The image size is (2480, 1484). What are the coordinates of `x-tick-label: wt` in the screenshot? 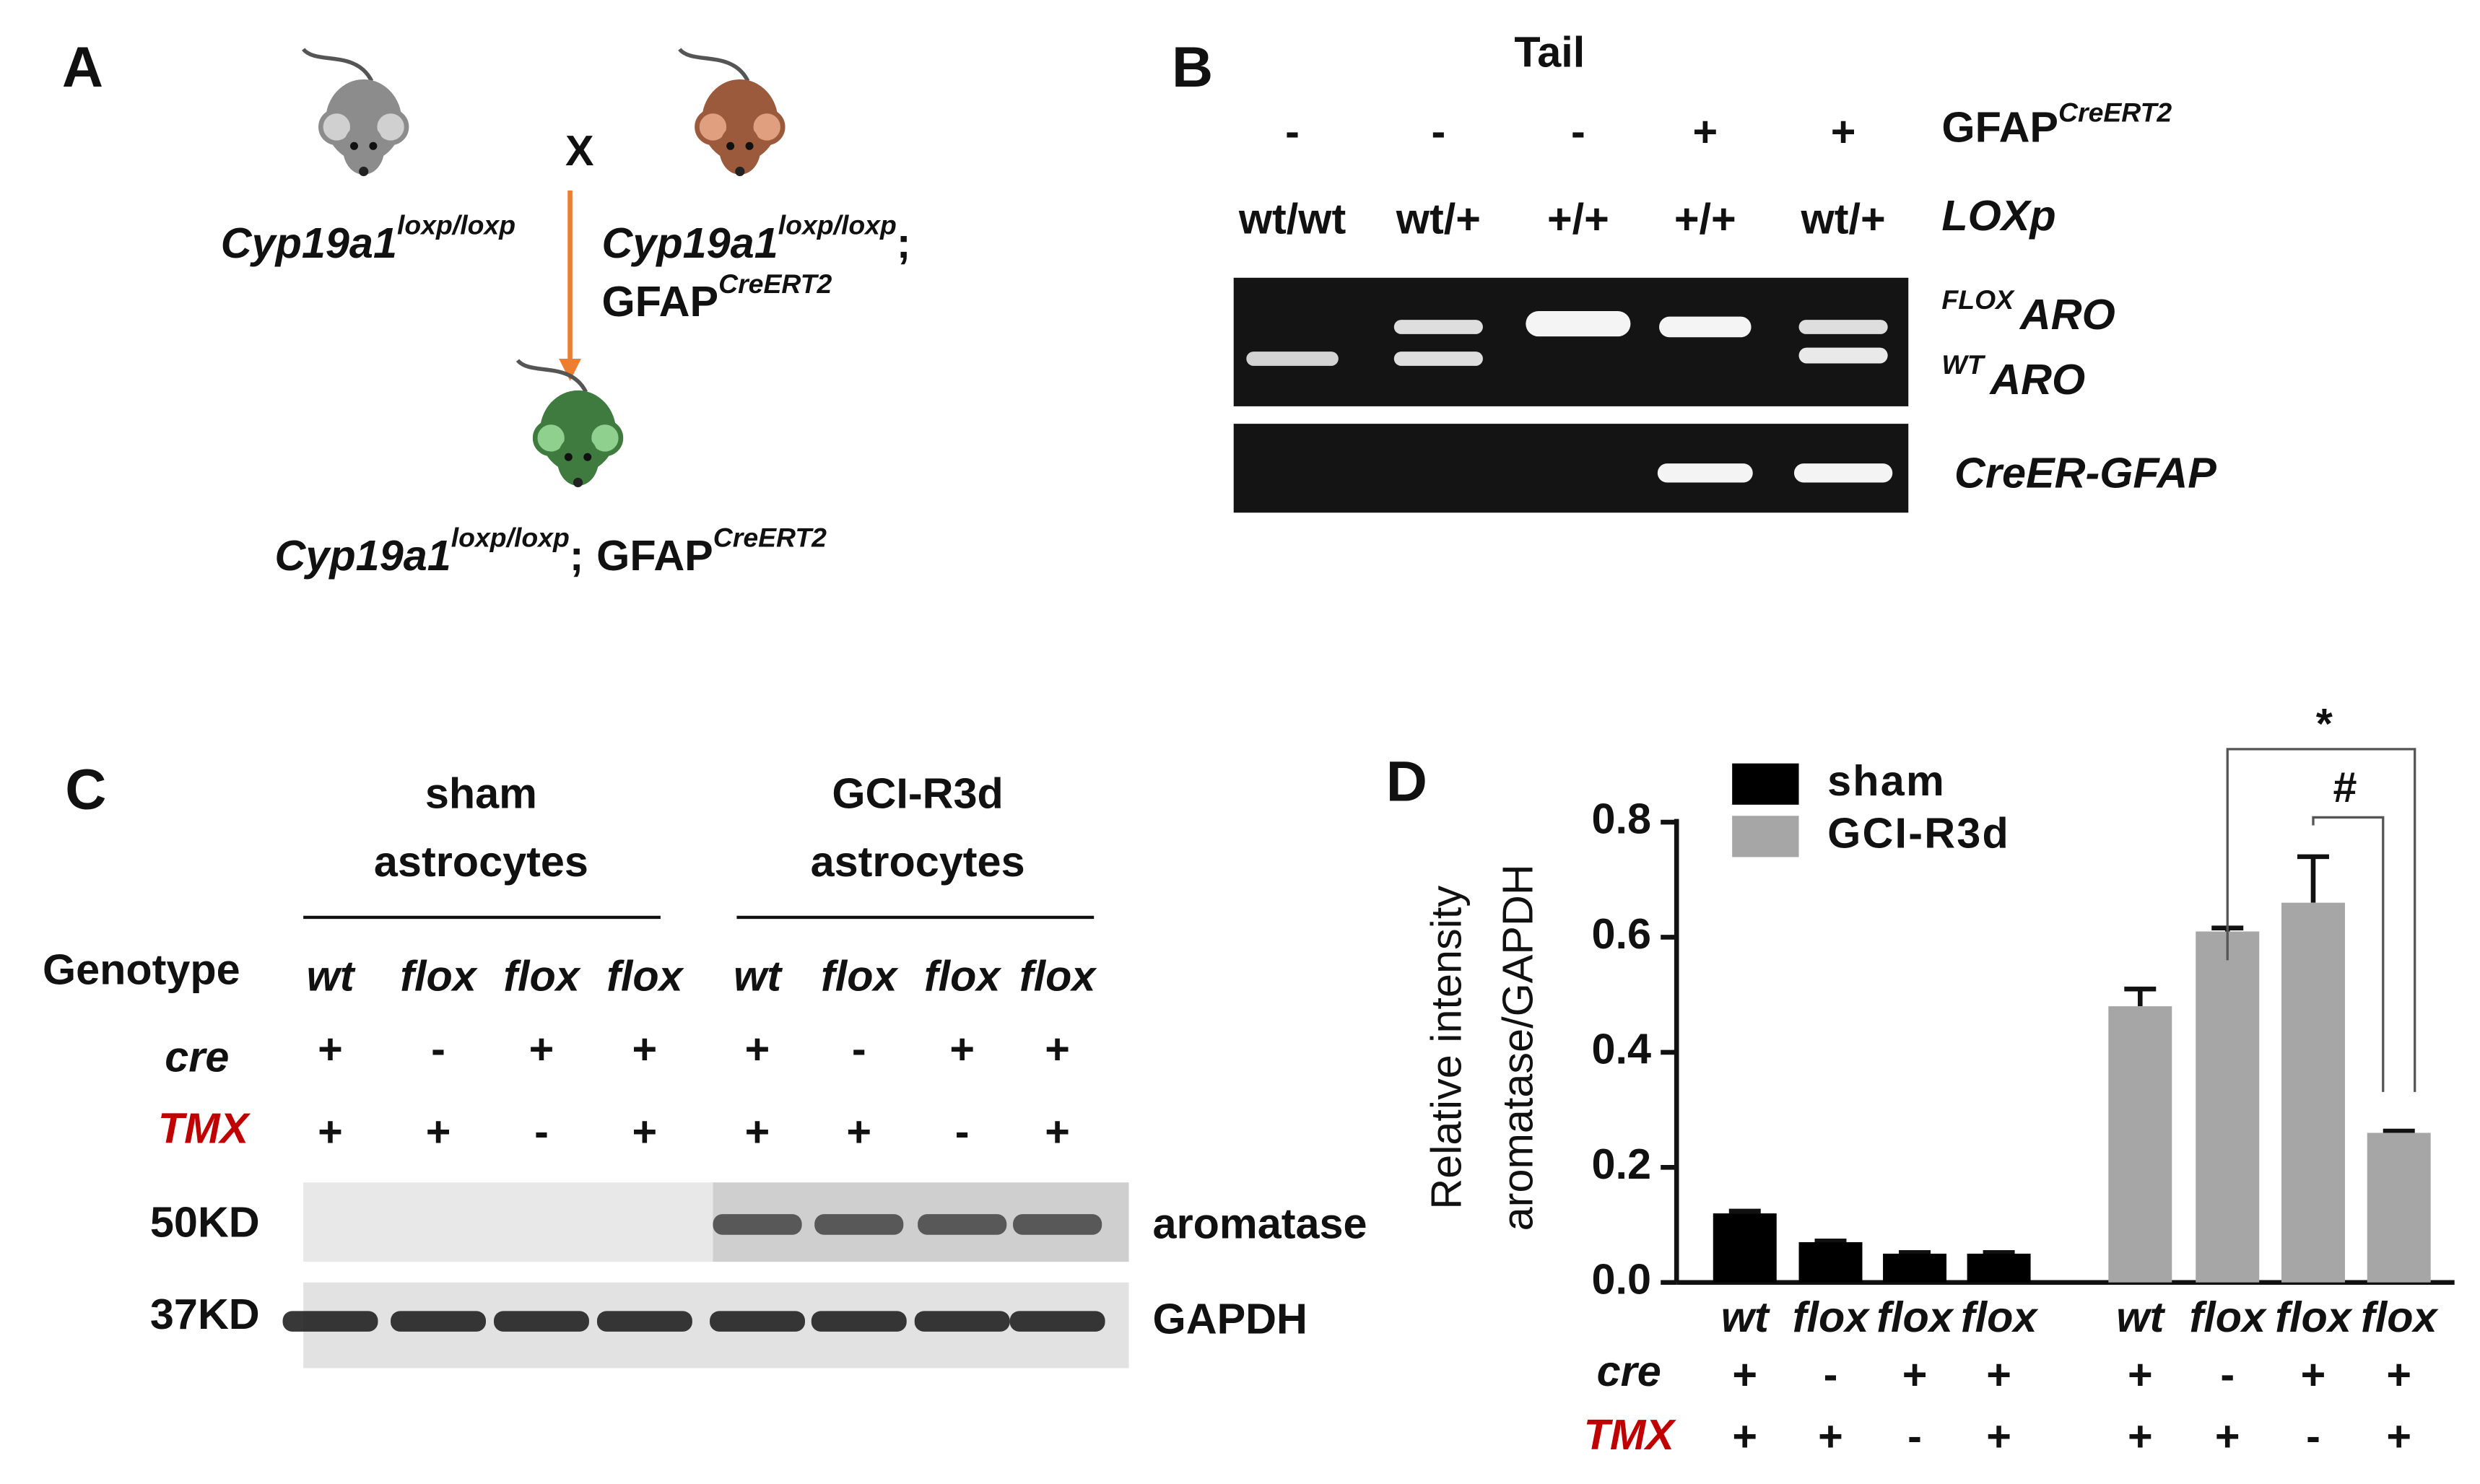 It's located at (2140, 1317).